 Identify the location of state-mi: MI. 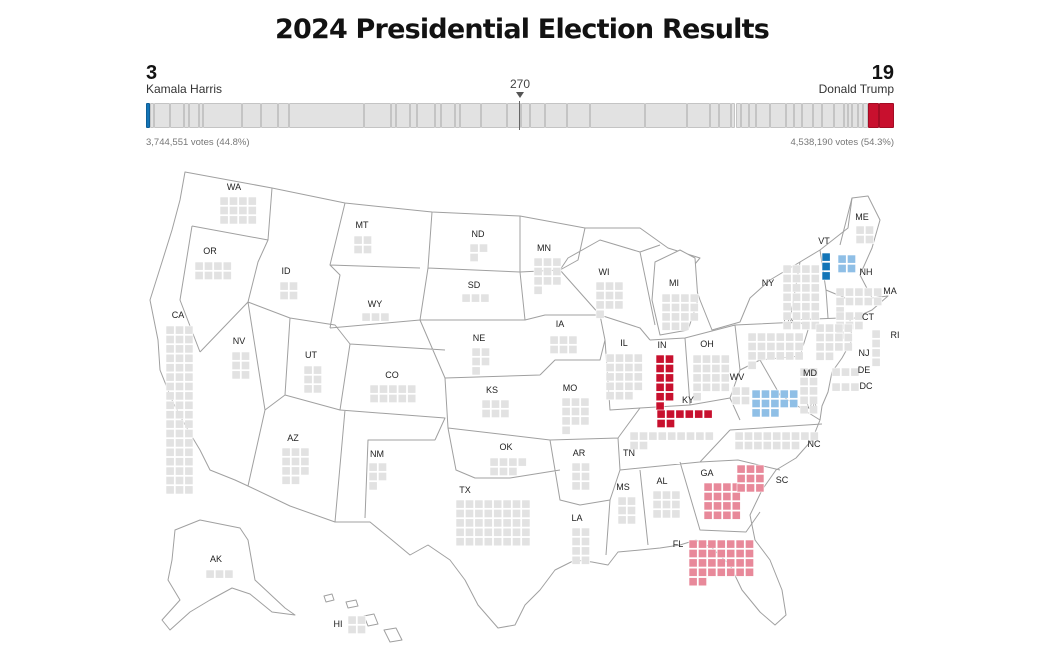
(680, 304).